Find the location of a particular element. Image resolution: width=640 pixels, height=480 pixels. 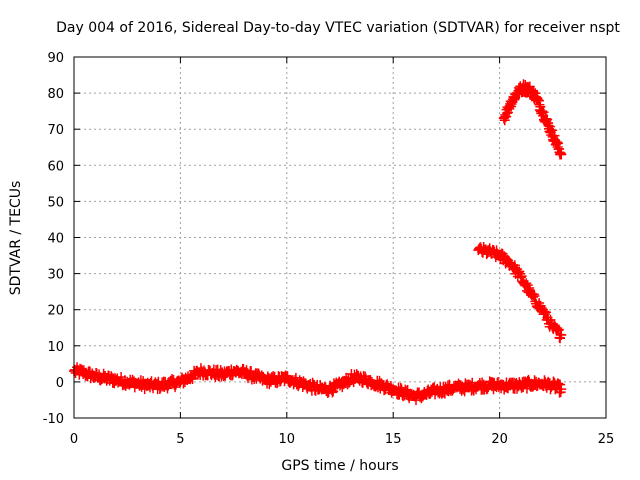

y-axis-label: SDTVAR / TECUs is located at coordinates (16, 238).